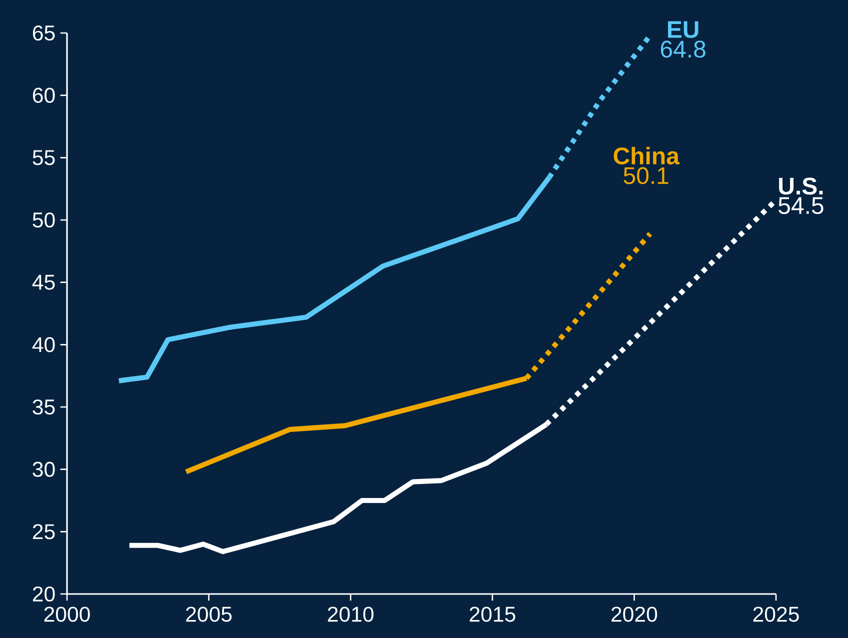  Describe the element at coordinates (801, 205) in the screenshot. I see `text: 54.5` at that location.